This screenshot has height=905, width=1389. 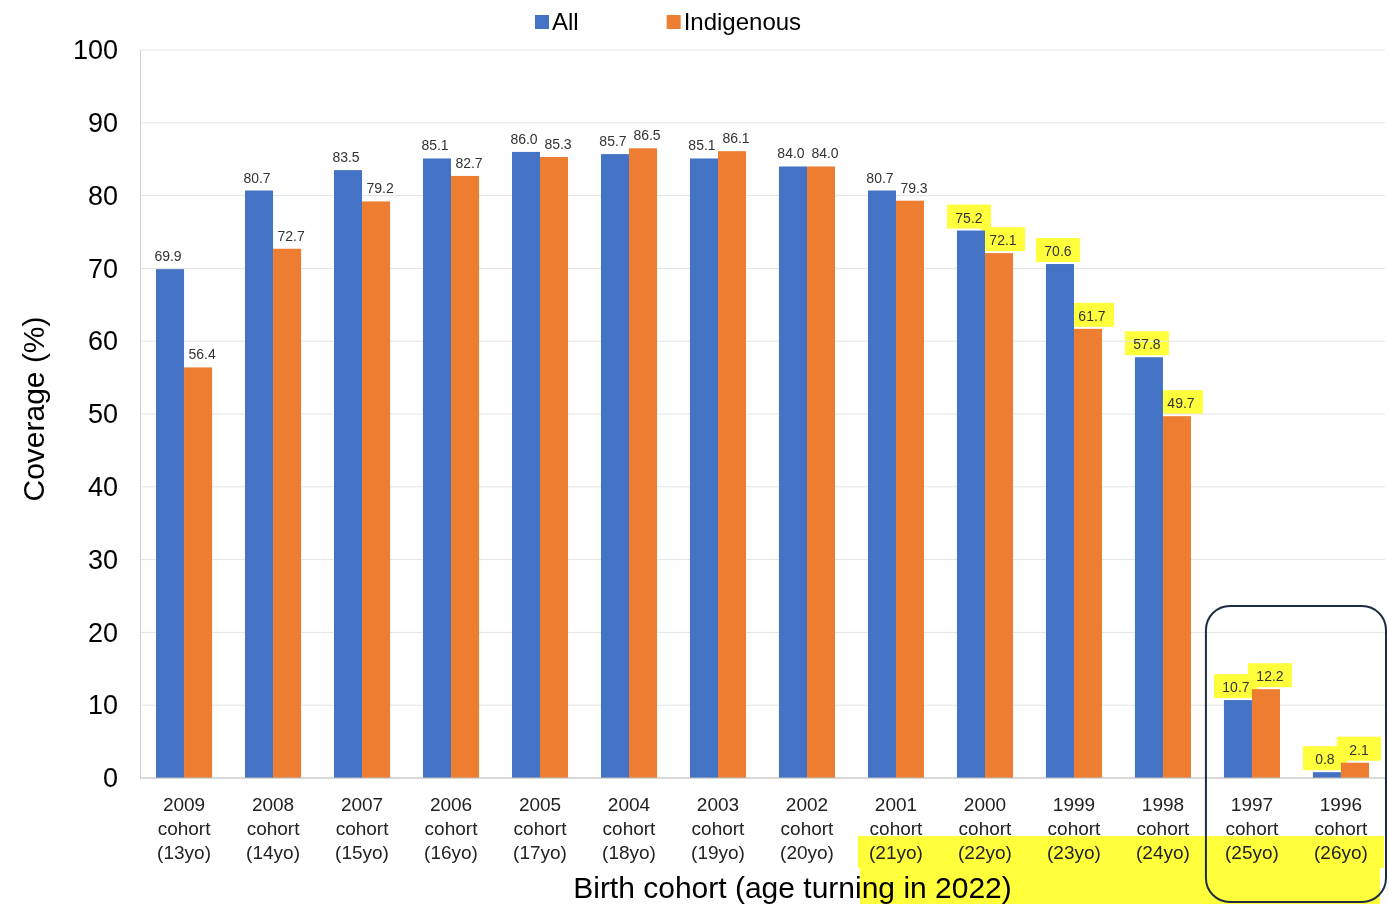 I want to click on x-tick-label: 2003 cohort (19yo), so click(x=718, y=828).